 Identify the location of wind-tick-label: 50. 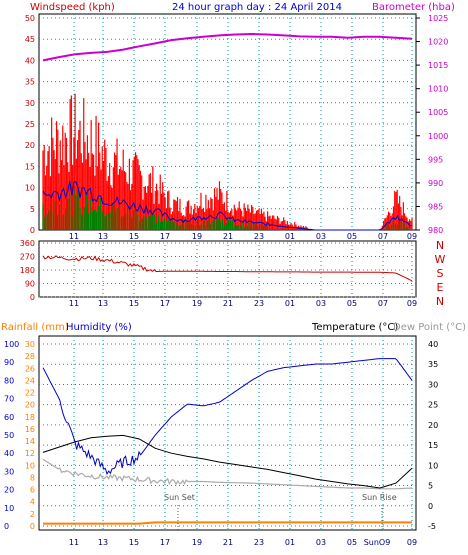
(30, 18).